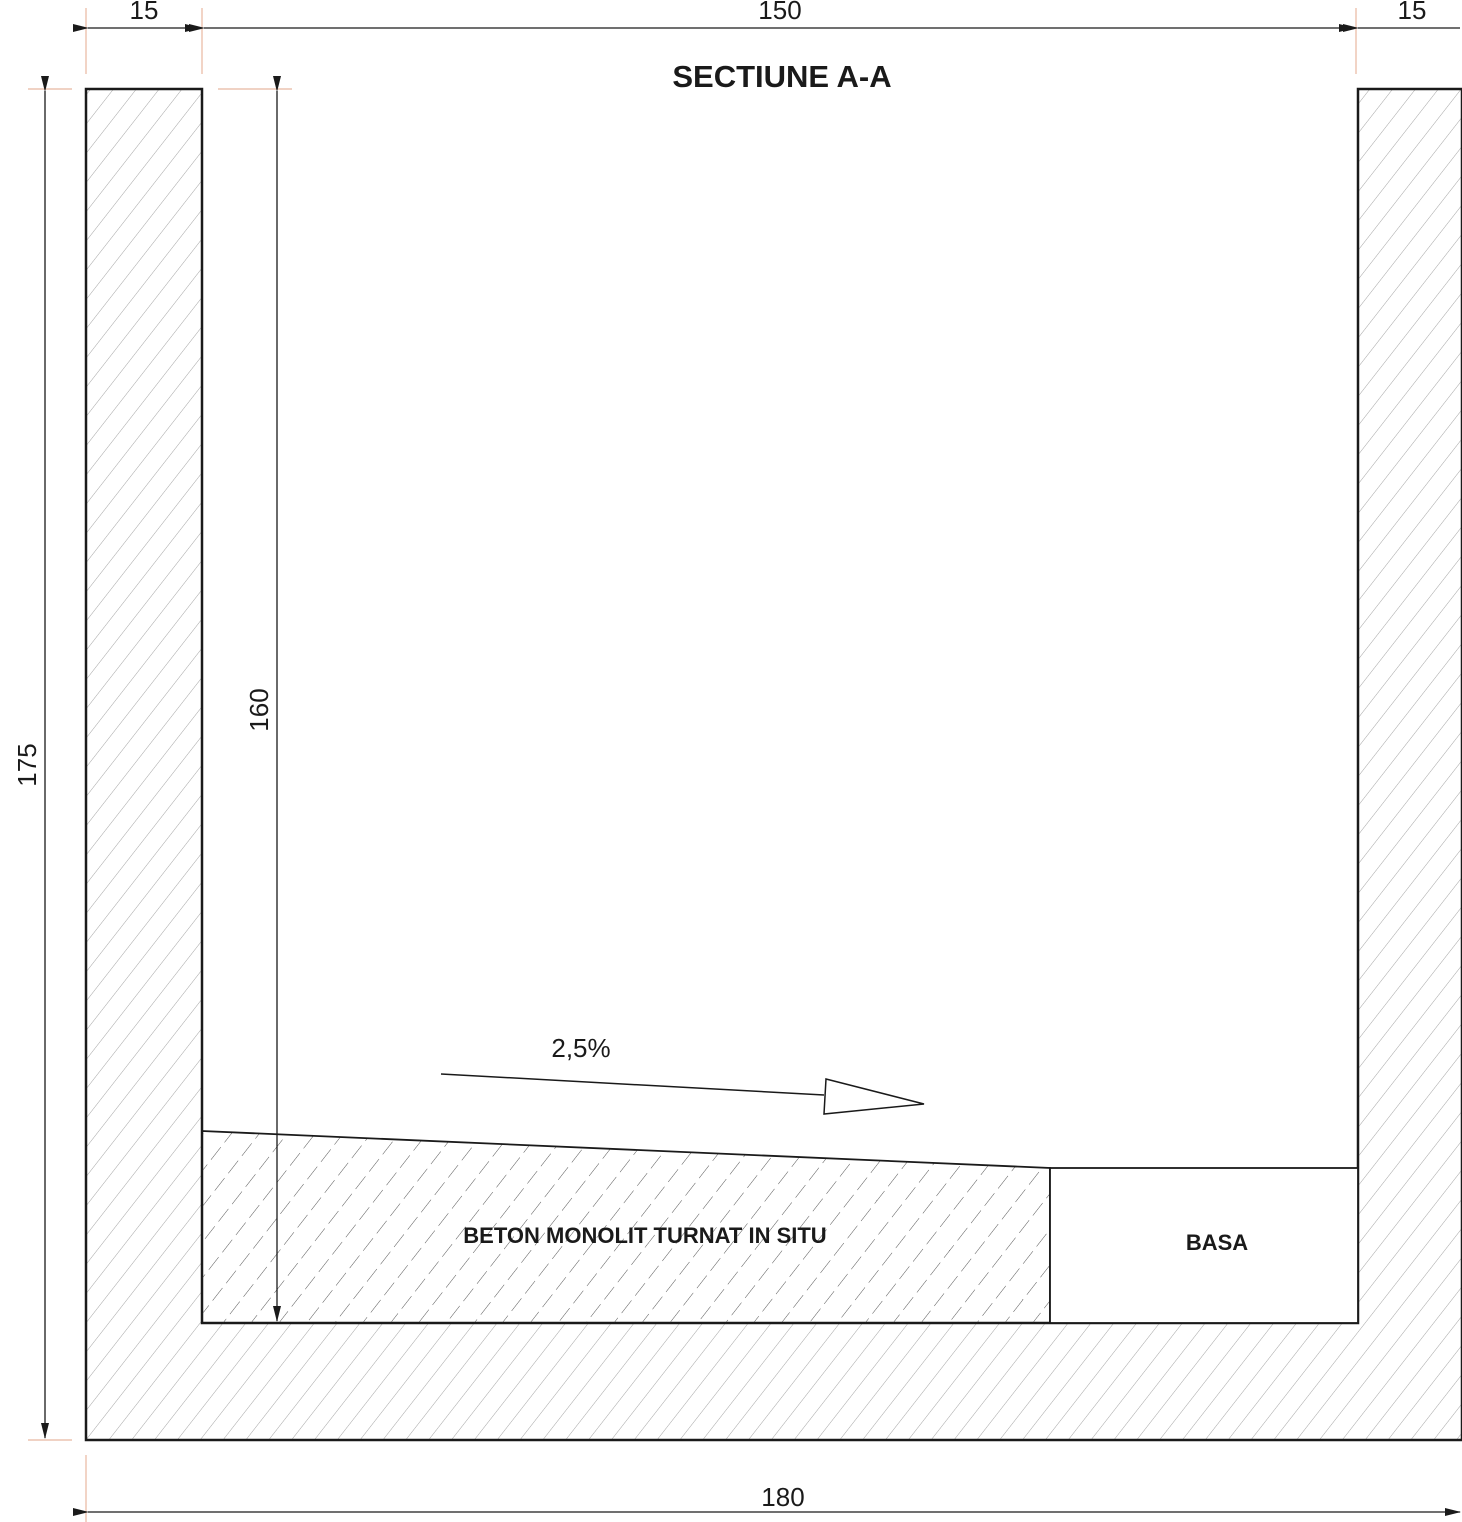  What do you see at coordinates (1217, 1242) in the screenshot?
I see `basa-label: BASA` at bounding box center [1217, 1242].